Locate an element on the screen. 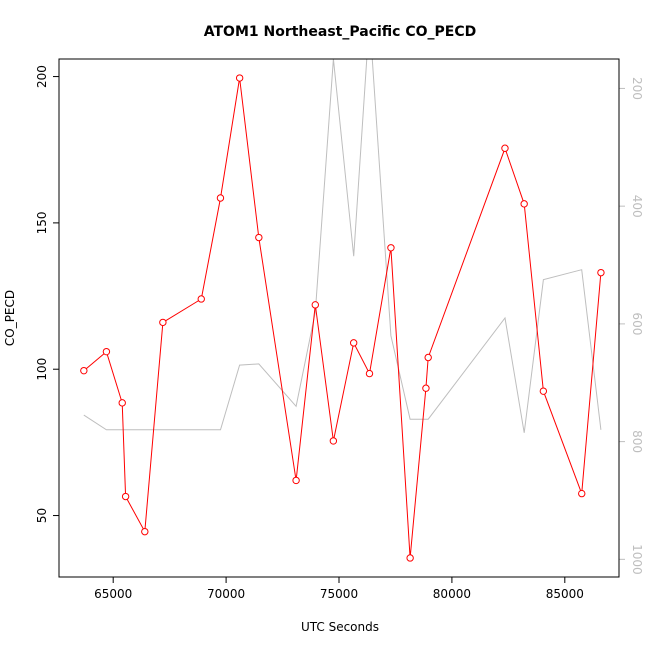 This screenshot has width=650, height=650. x-tick-label: 65000 is located at coordinates (113, 594).